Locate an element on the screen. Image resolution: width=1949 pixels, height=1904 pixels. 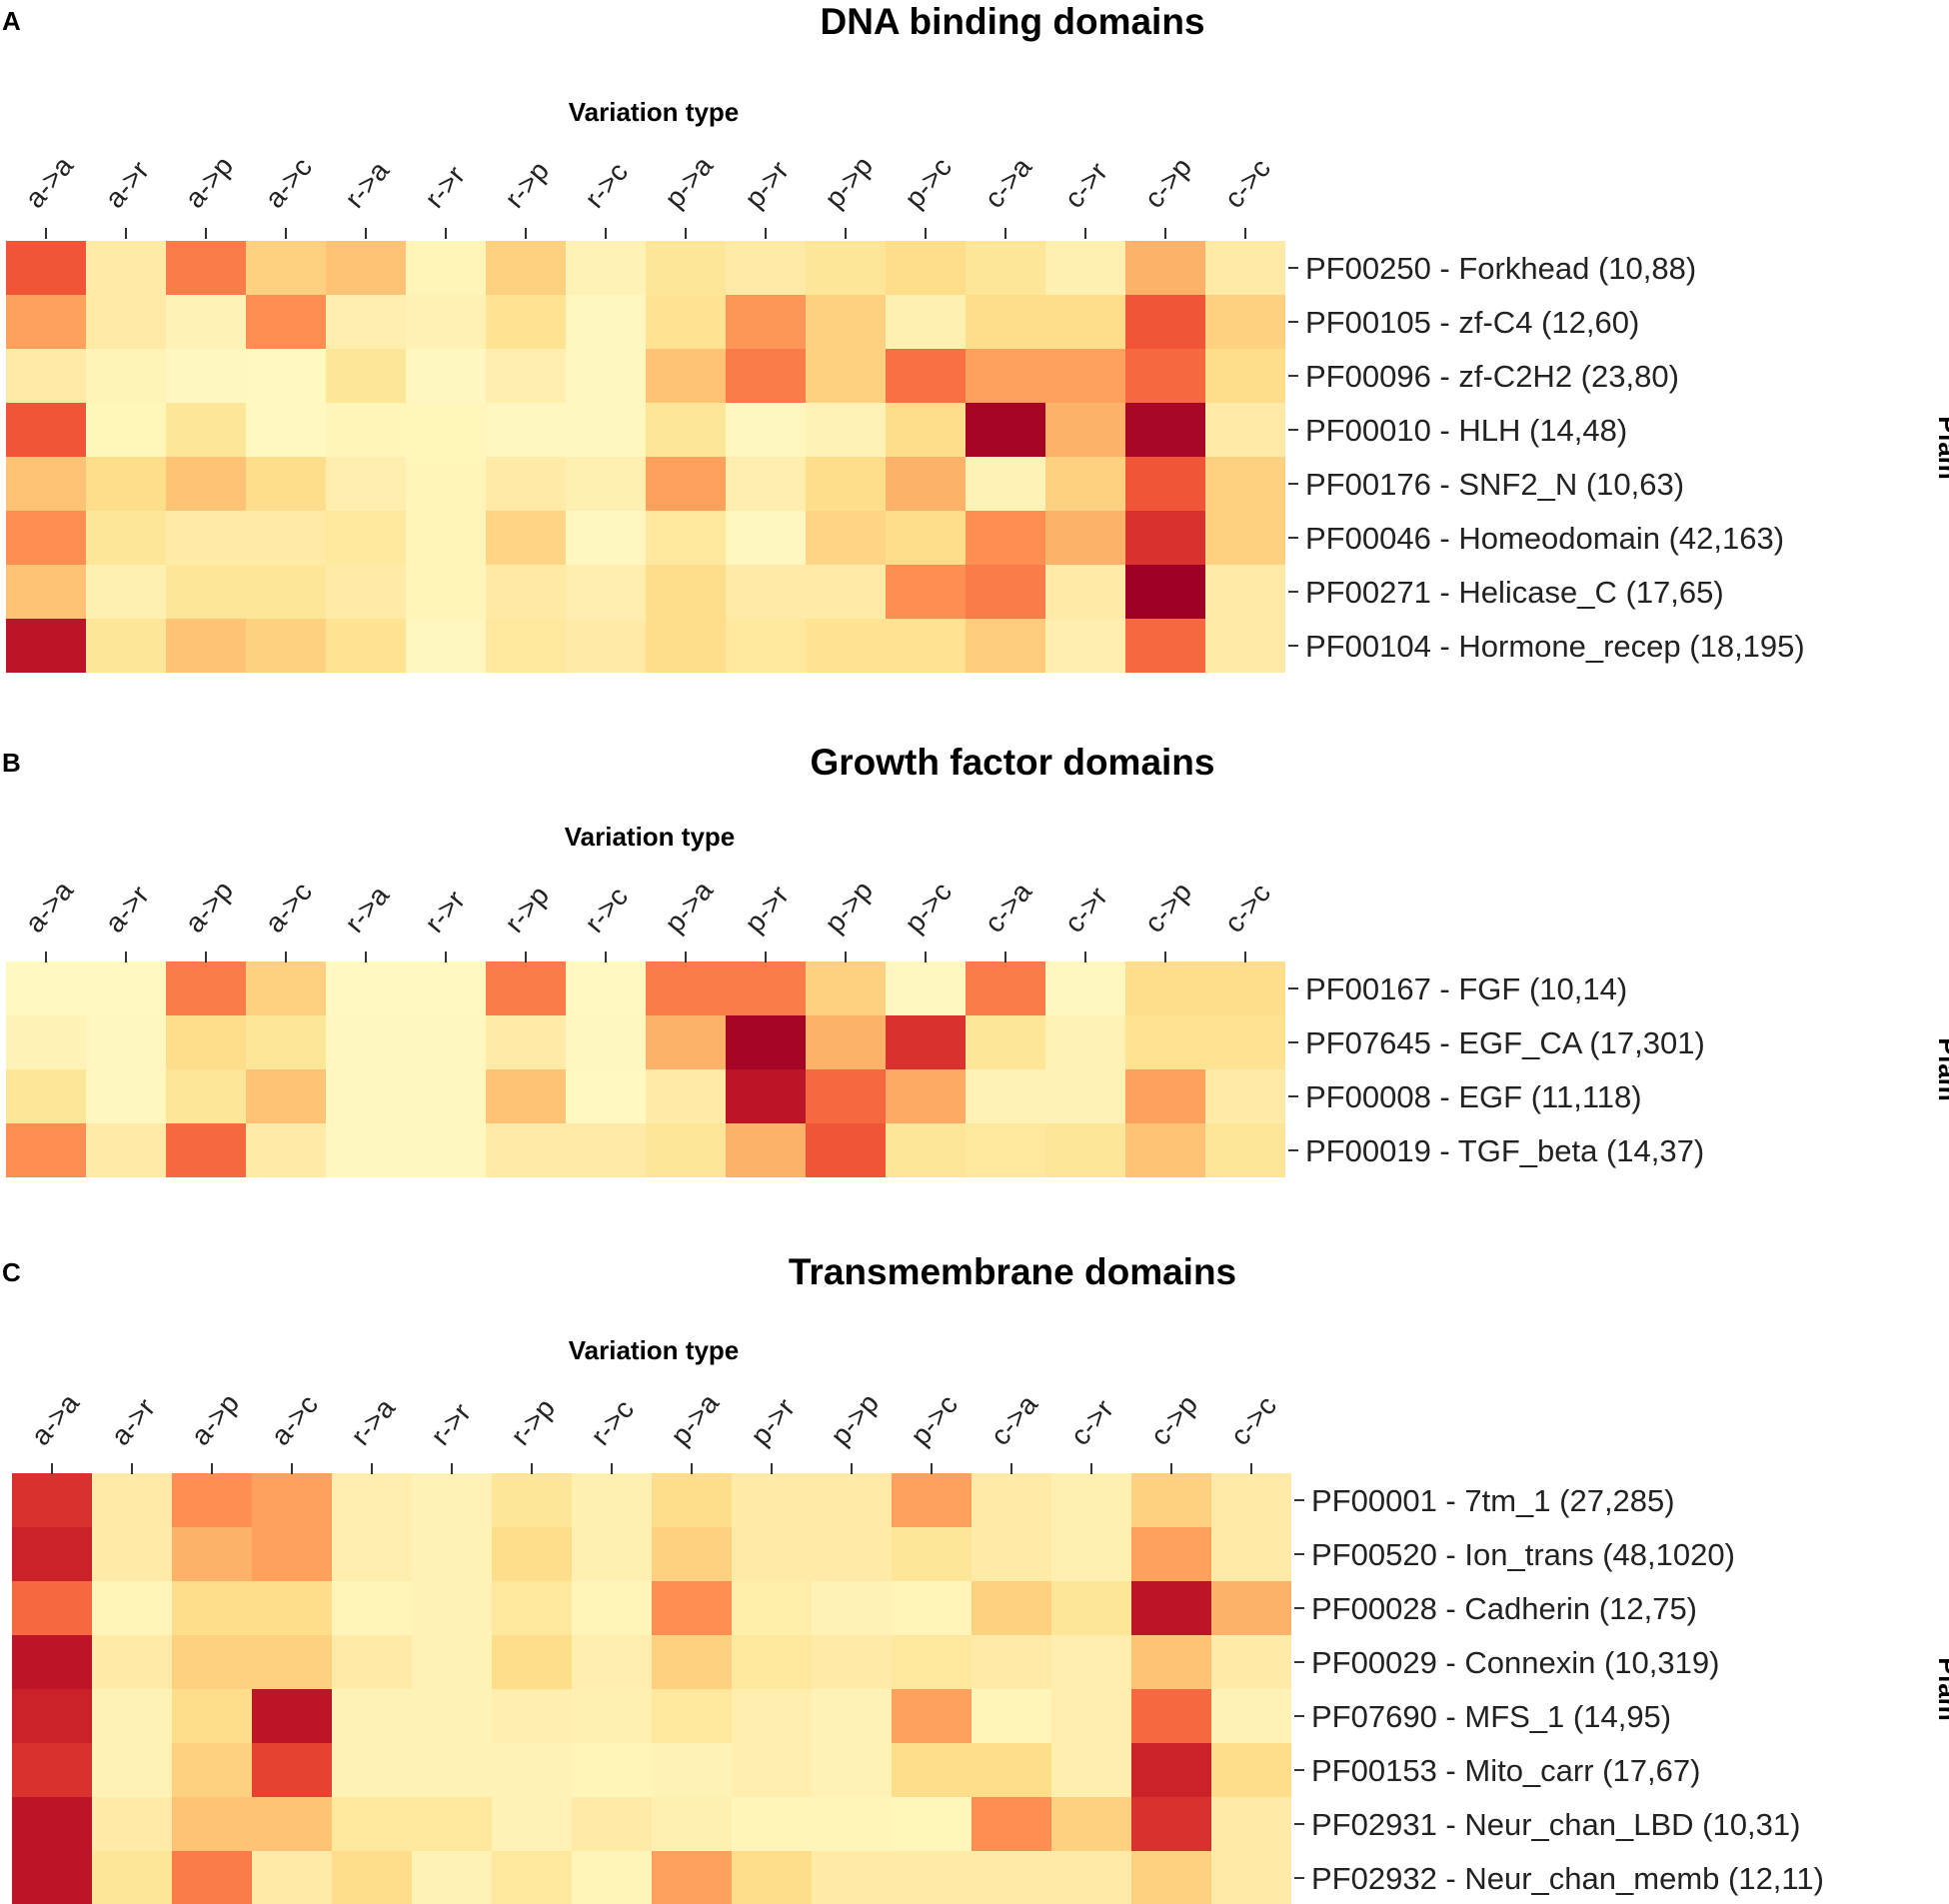
column-label: a->a is located at coordinates (55, 1419).